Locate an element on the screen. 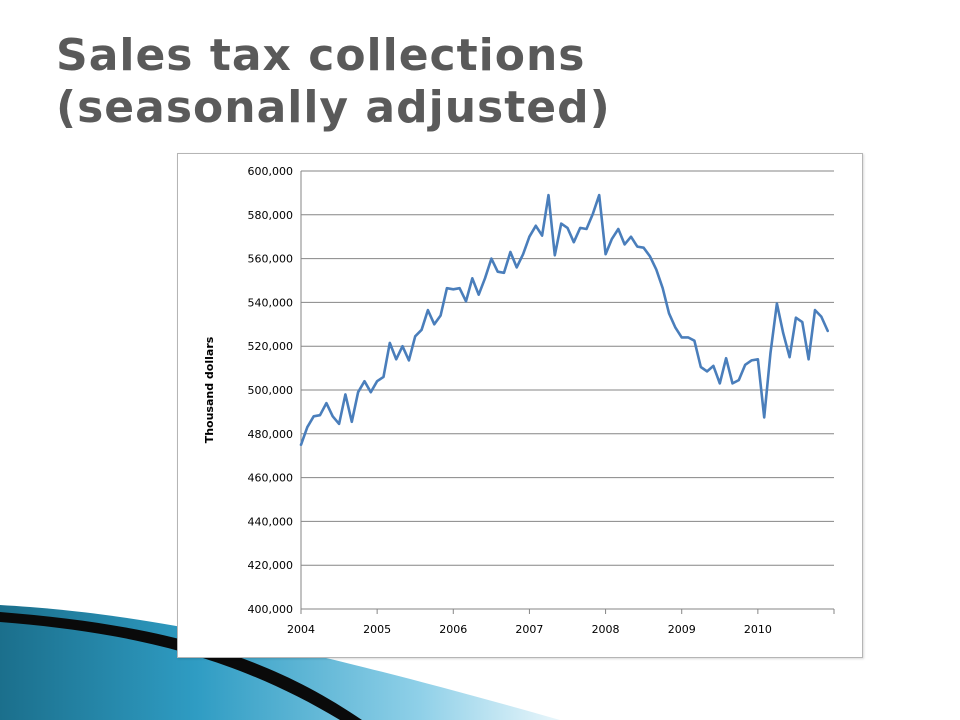  x-tick-label: 2010 is located at coordinates (758, 629).